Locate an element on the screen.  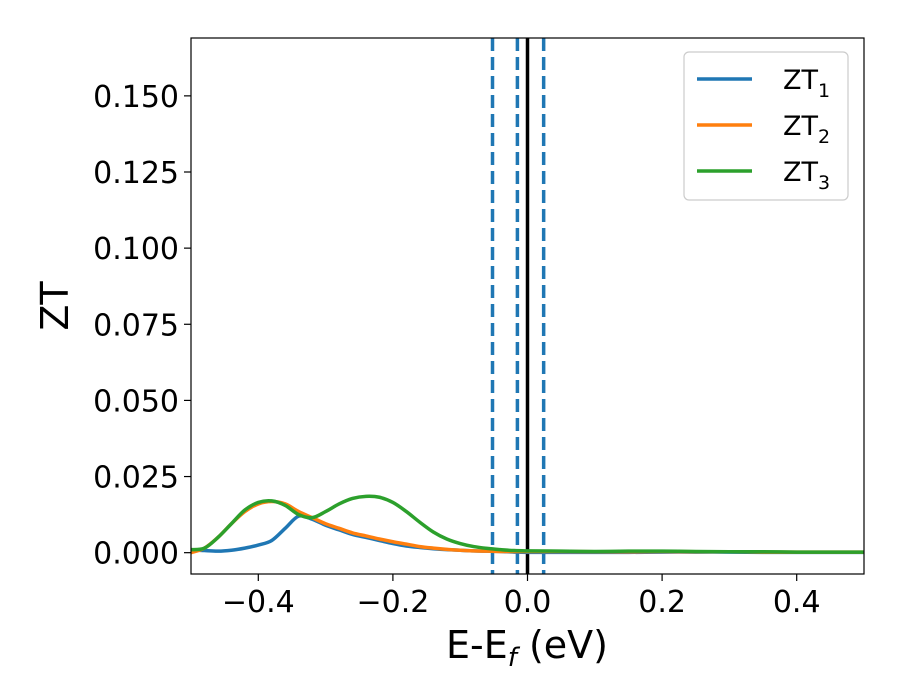
x-tick-label: 0.2 is located at coordinates (662, 602).